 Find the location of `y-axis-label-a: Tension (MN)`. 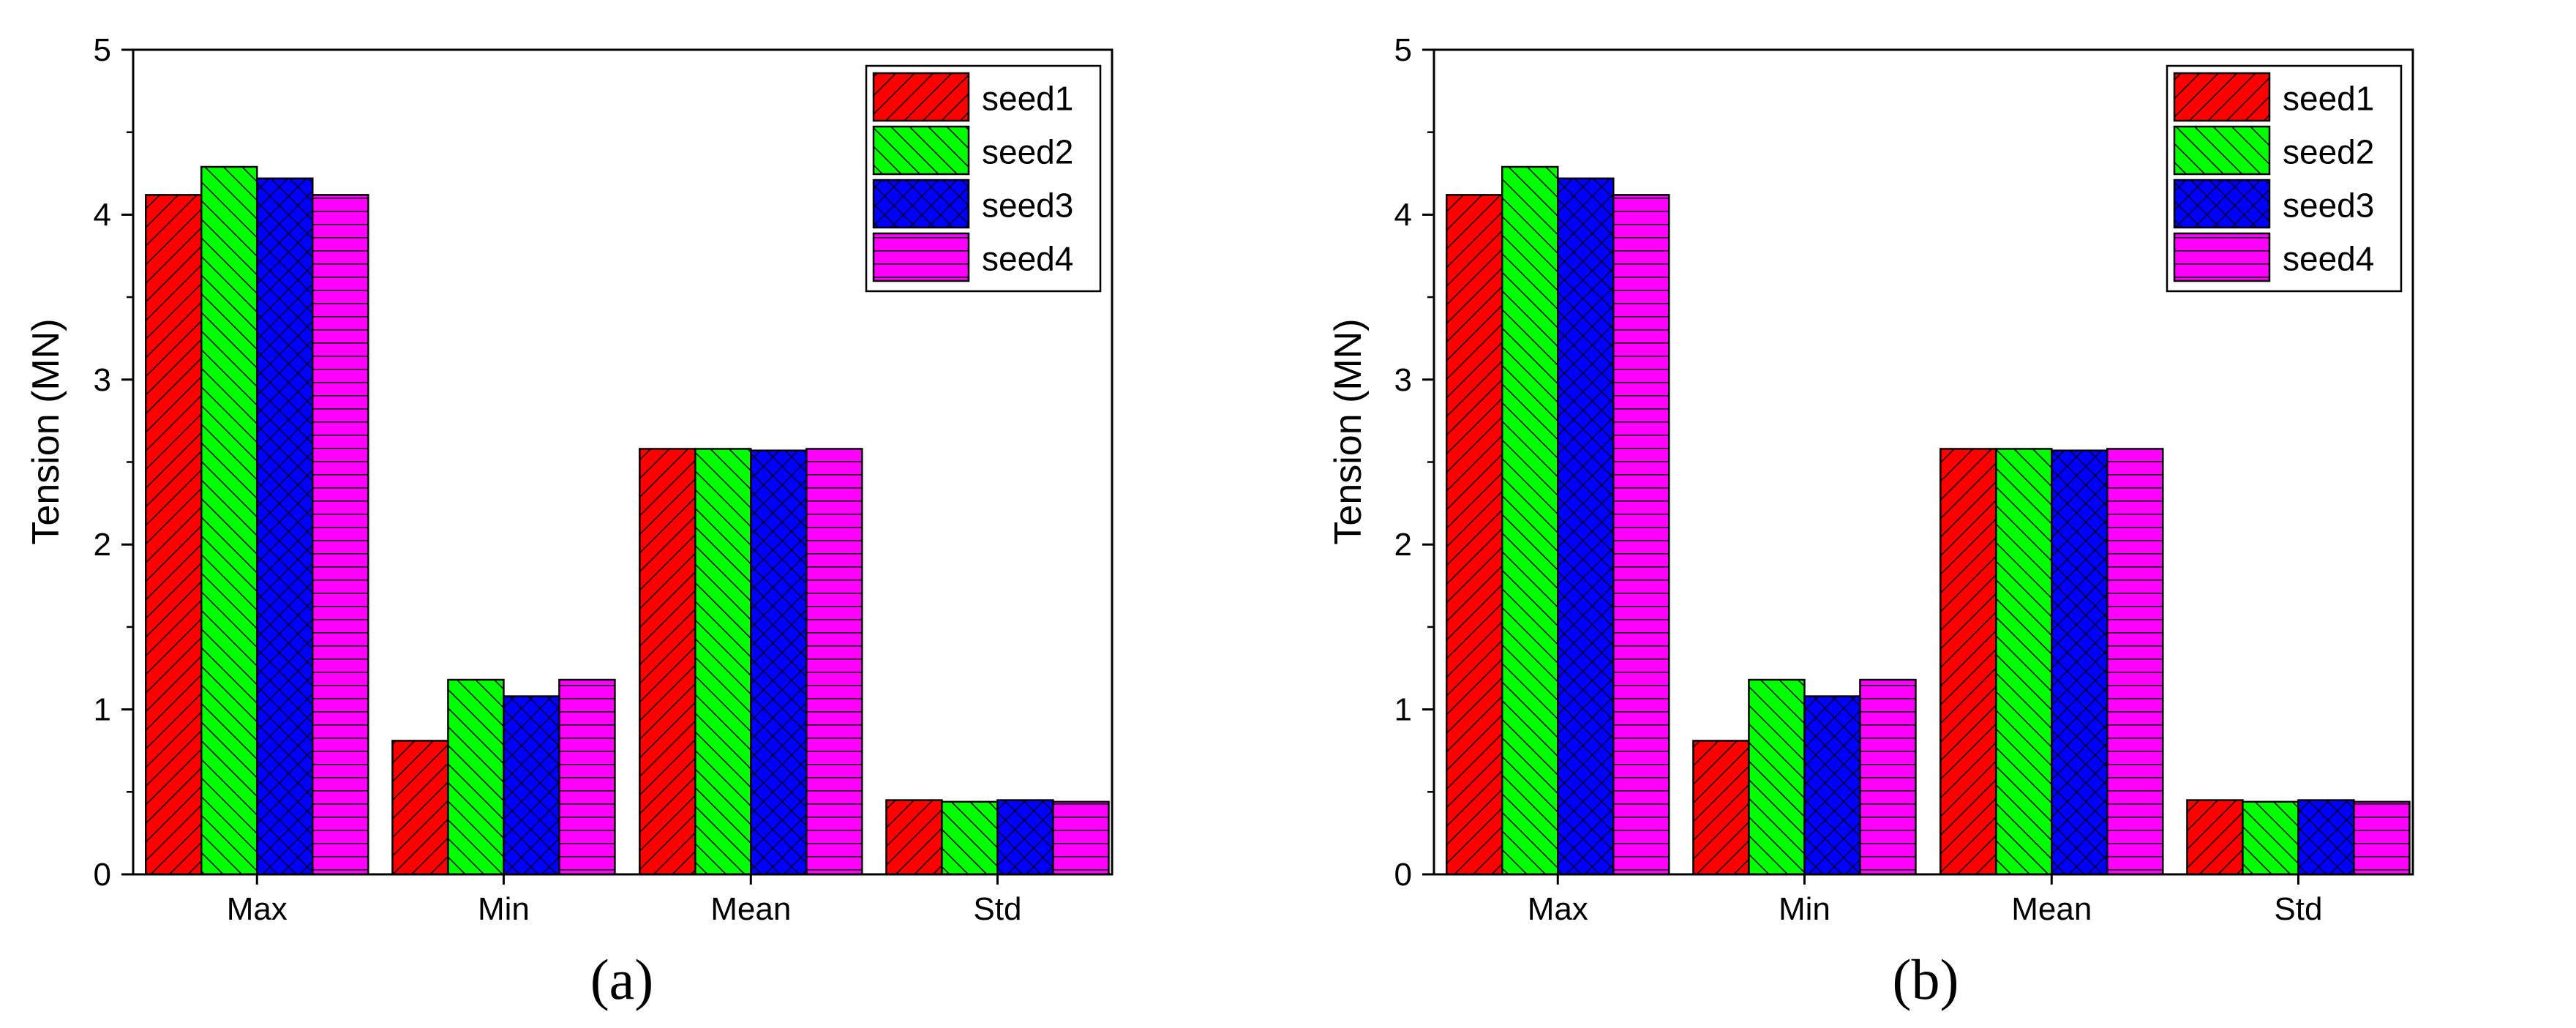

y-axis-label-a: Tension (MN) is located at coordinates (46, 431).